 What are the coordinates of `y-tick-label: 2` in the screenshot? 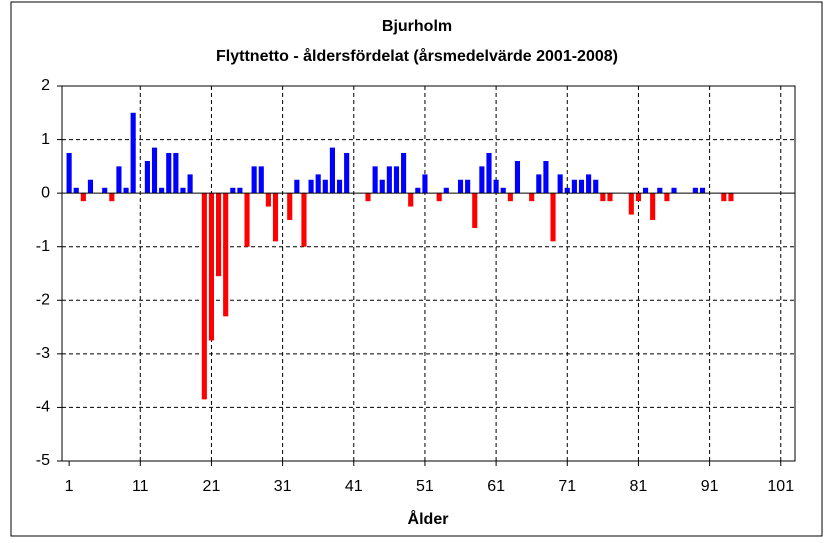 It's located at (45, 85).